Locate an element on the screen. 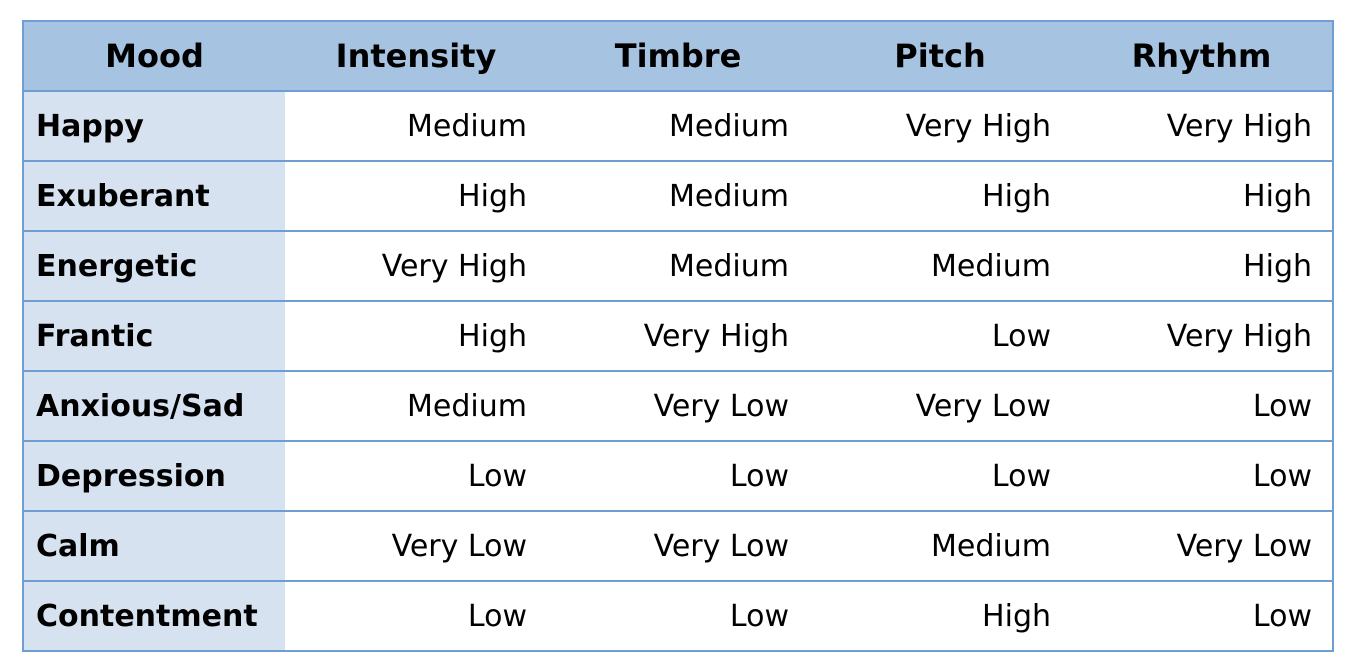 The width and height of the screenshot is (1348, 666). table-row: Frantic High Very High Low Very High is located at coordinates (678, 335).